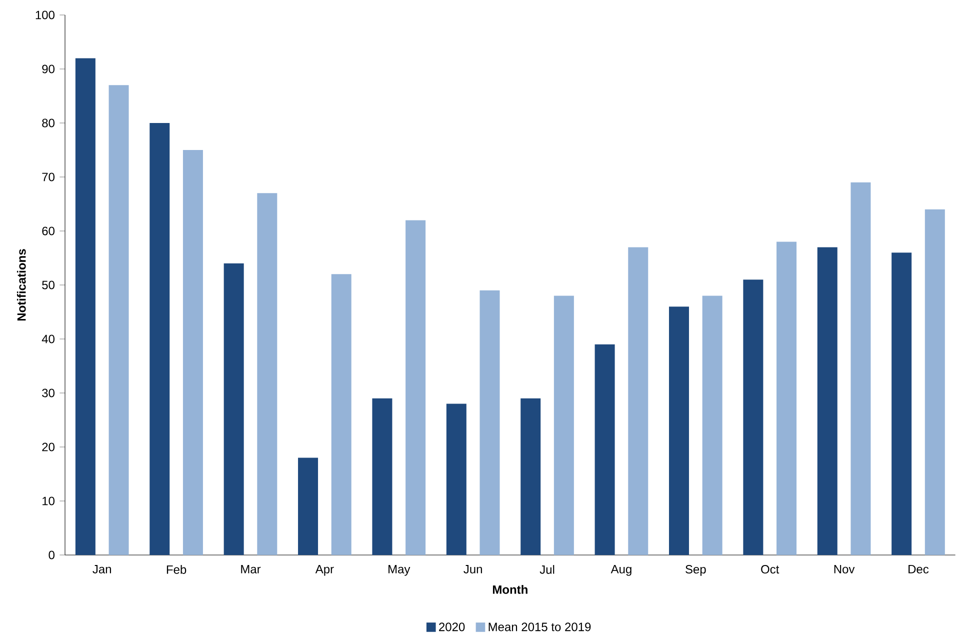  Describe the element at coordinates (45, 15) in the screenshot. I see `y-tick-label: 100` at that location.